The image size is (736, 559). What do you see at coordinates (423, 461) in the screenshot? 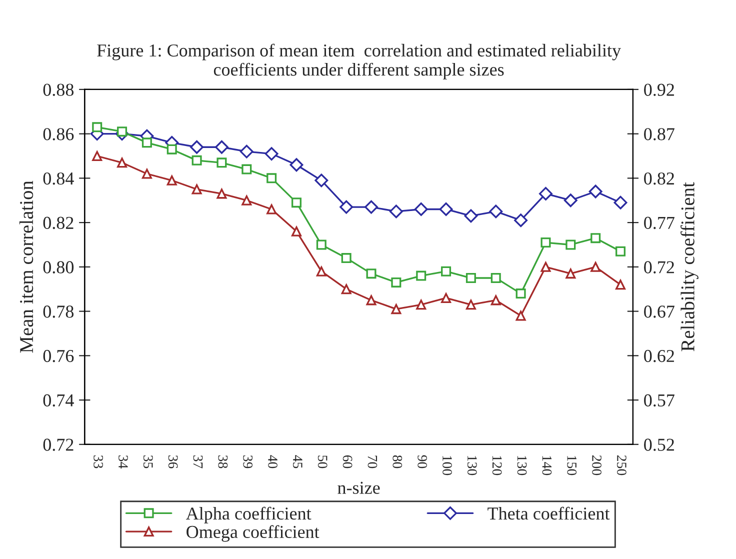
I see `x-tick-label: 90` at bounding box center [423, 461].